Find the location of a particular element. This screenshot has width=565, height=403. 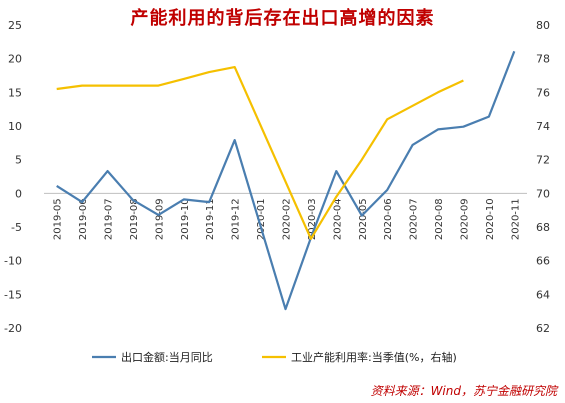

left-tick-label: -5 is located at coordinates (16, 227).